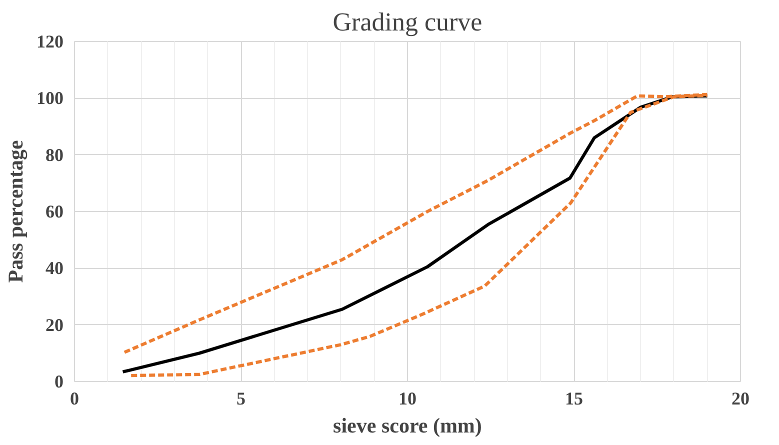  What do you see at coordinates (59, 382) in the screenshot?
I see `y-tick-label: 0` at bounding box center [59, 382].